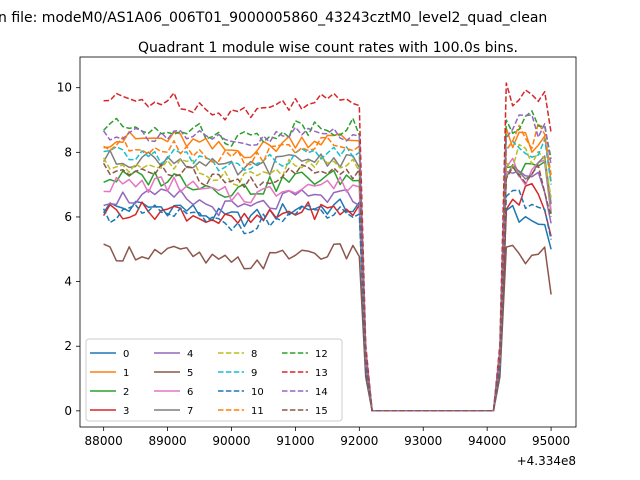 This screenshot has height=480, width=640. I want to click on legend-label-14: 14, so click(321, 392).